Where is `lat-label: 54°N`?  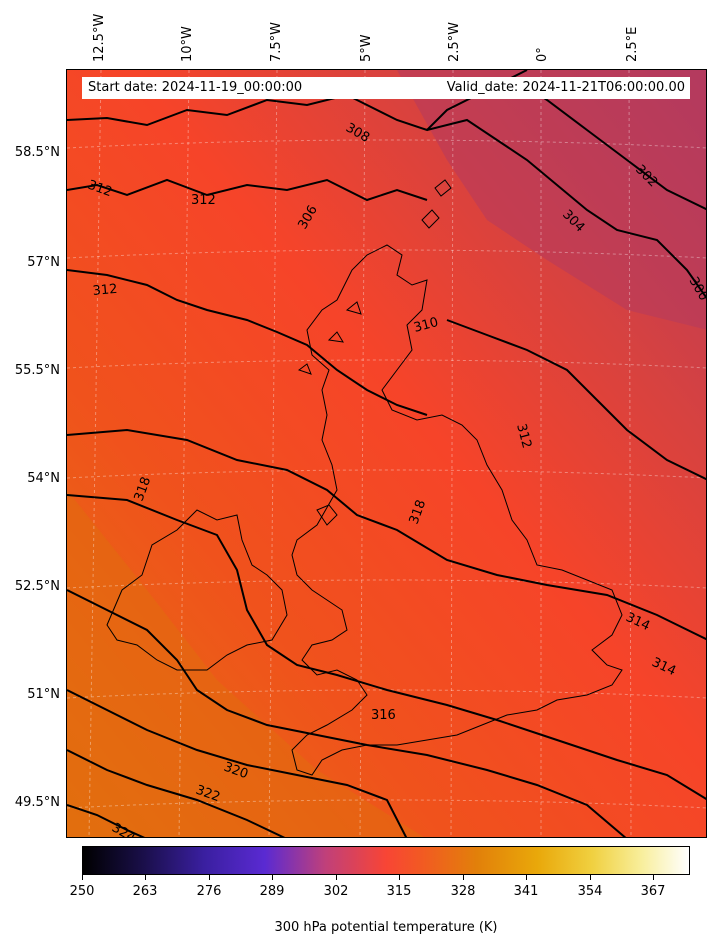
lat-label: 54°N is located at coordinates (43, 478).